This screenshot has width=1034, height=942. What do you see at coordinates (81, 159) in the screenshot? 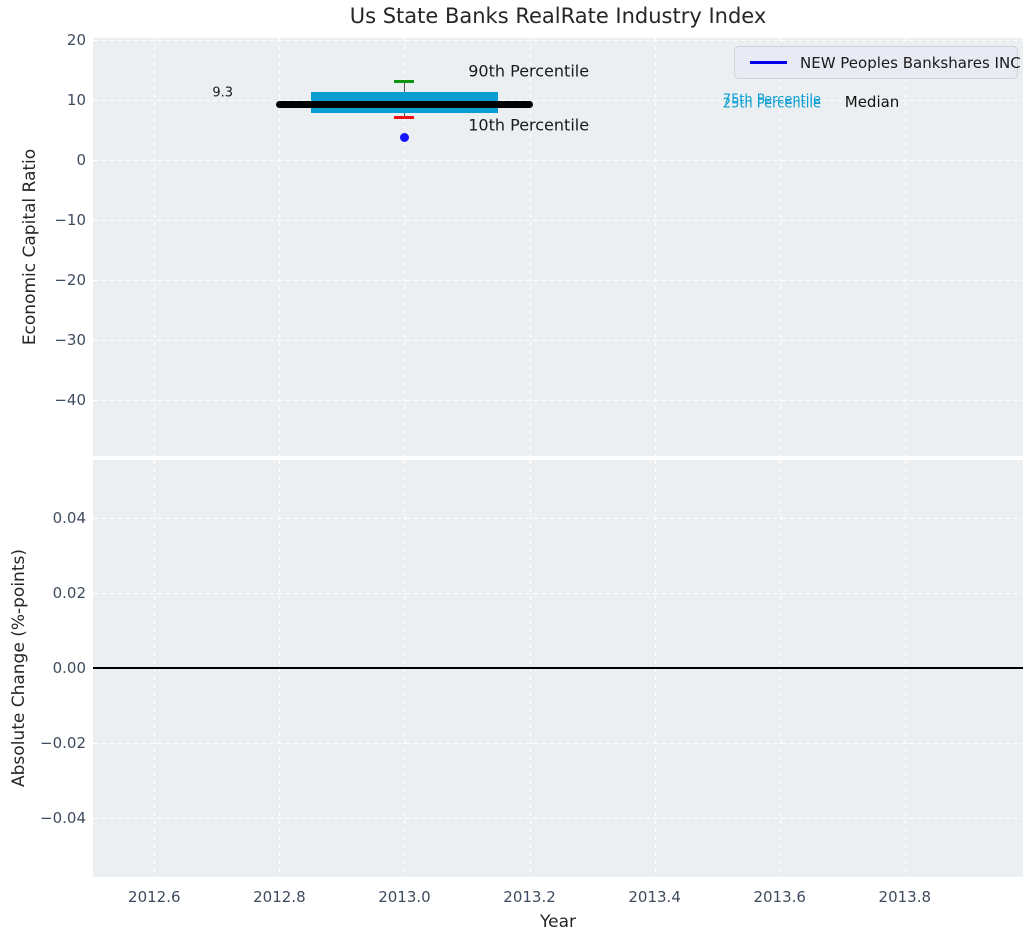
I see `y-tick-label: 0` at bounding box center [81, 159].